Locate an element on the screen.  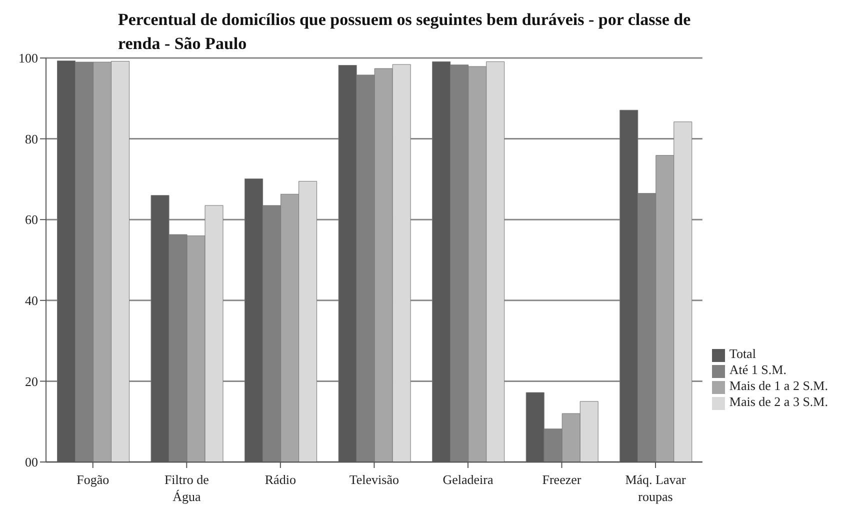
x-tick-label: Freezer is located at coordinates (562, 479).